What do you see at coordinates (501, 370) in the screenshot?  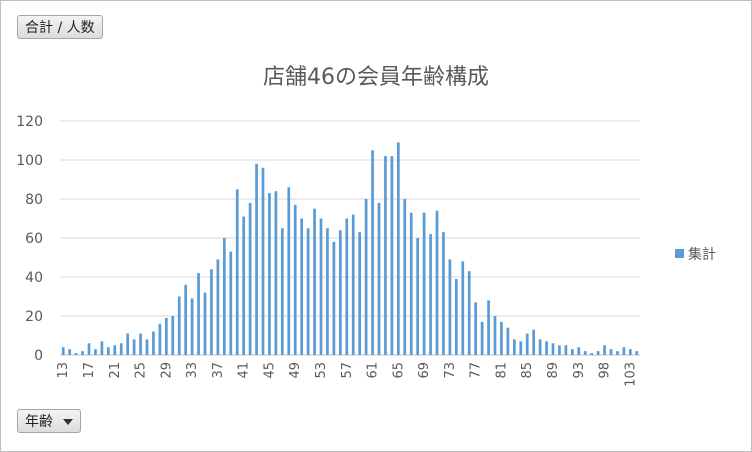 I see `x-tick-label: 81` at bounding box center [501, 370].